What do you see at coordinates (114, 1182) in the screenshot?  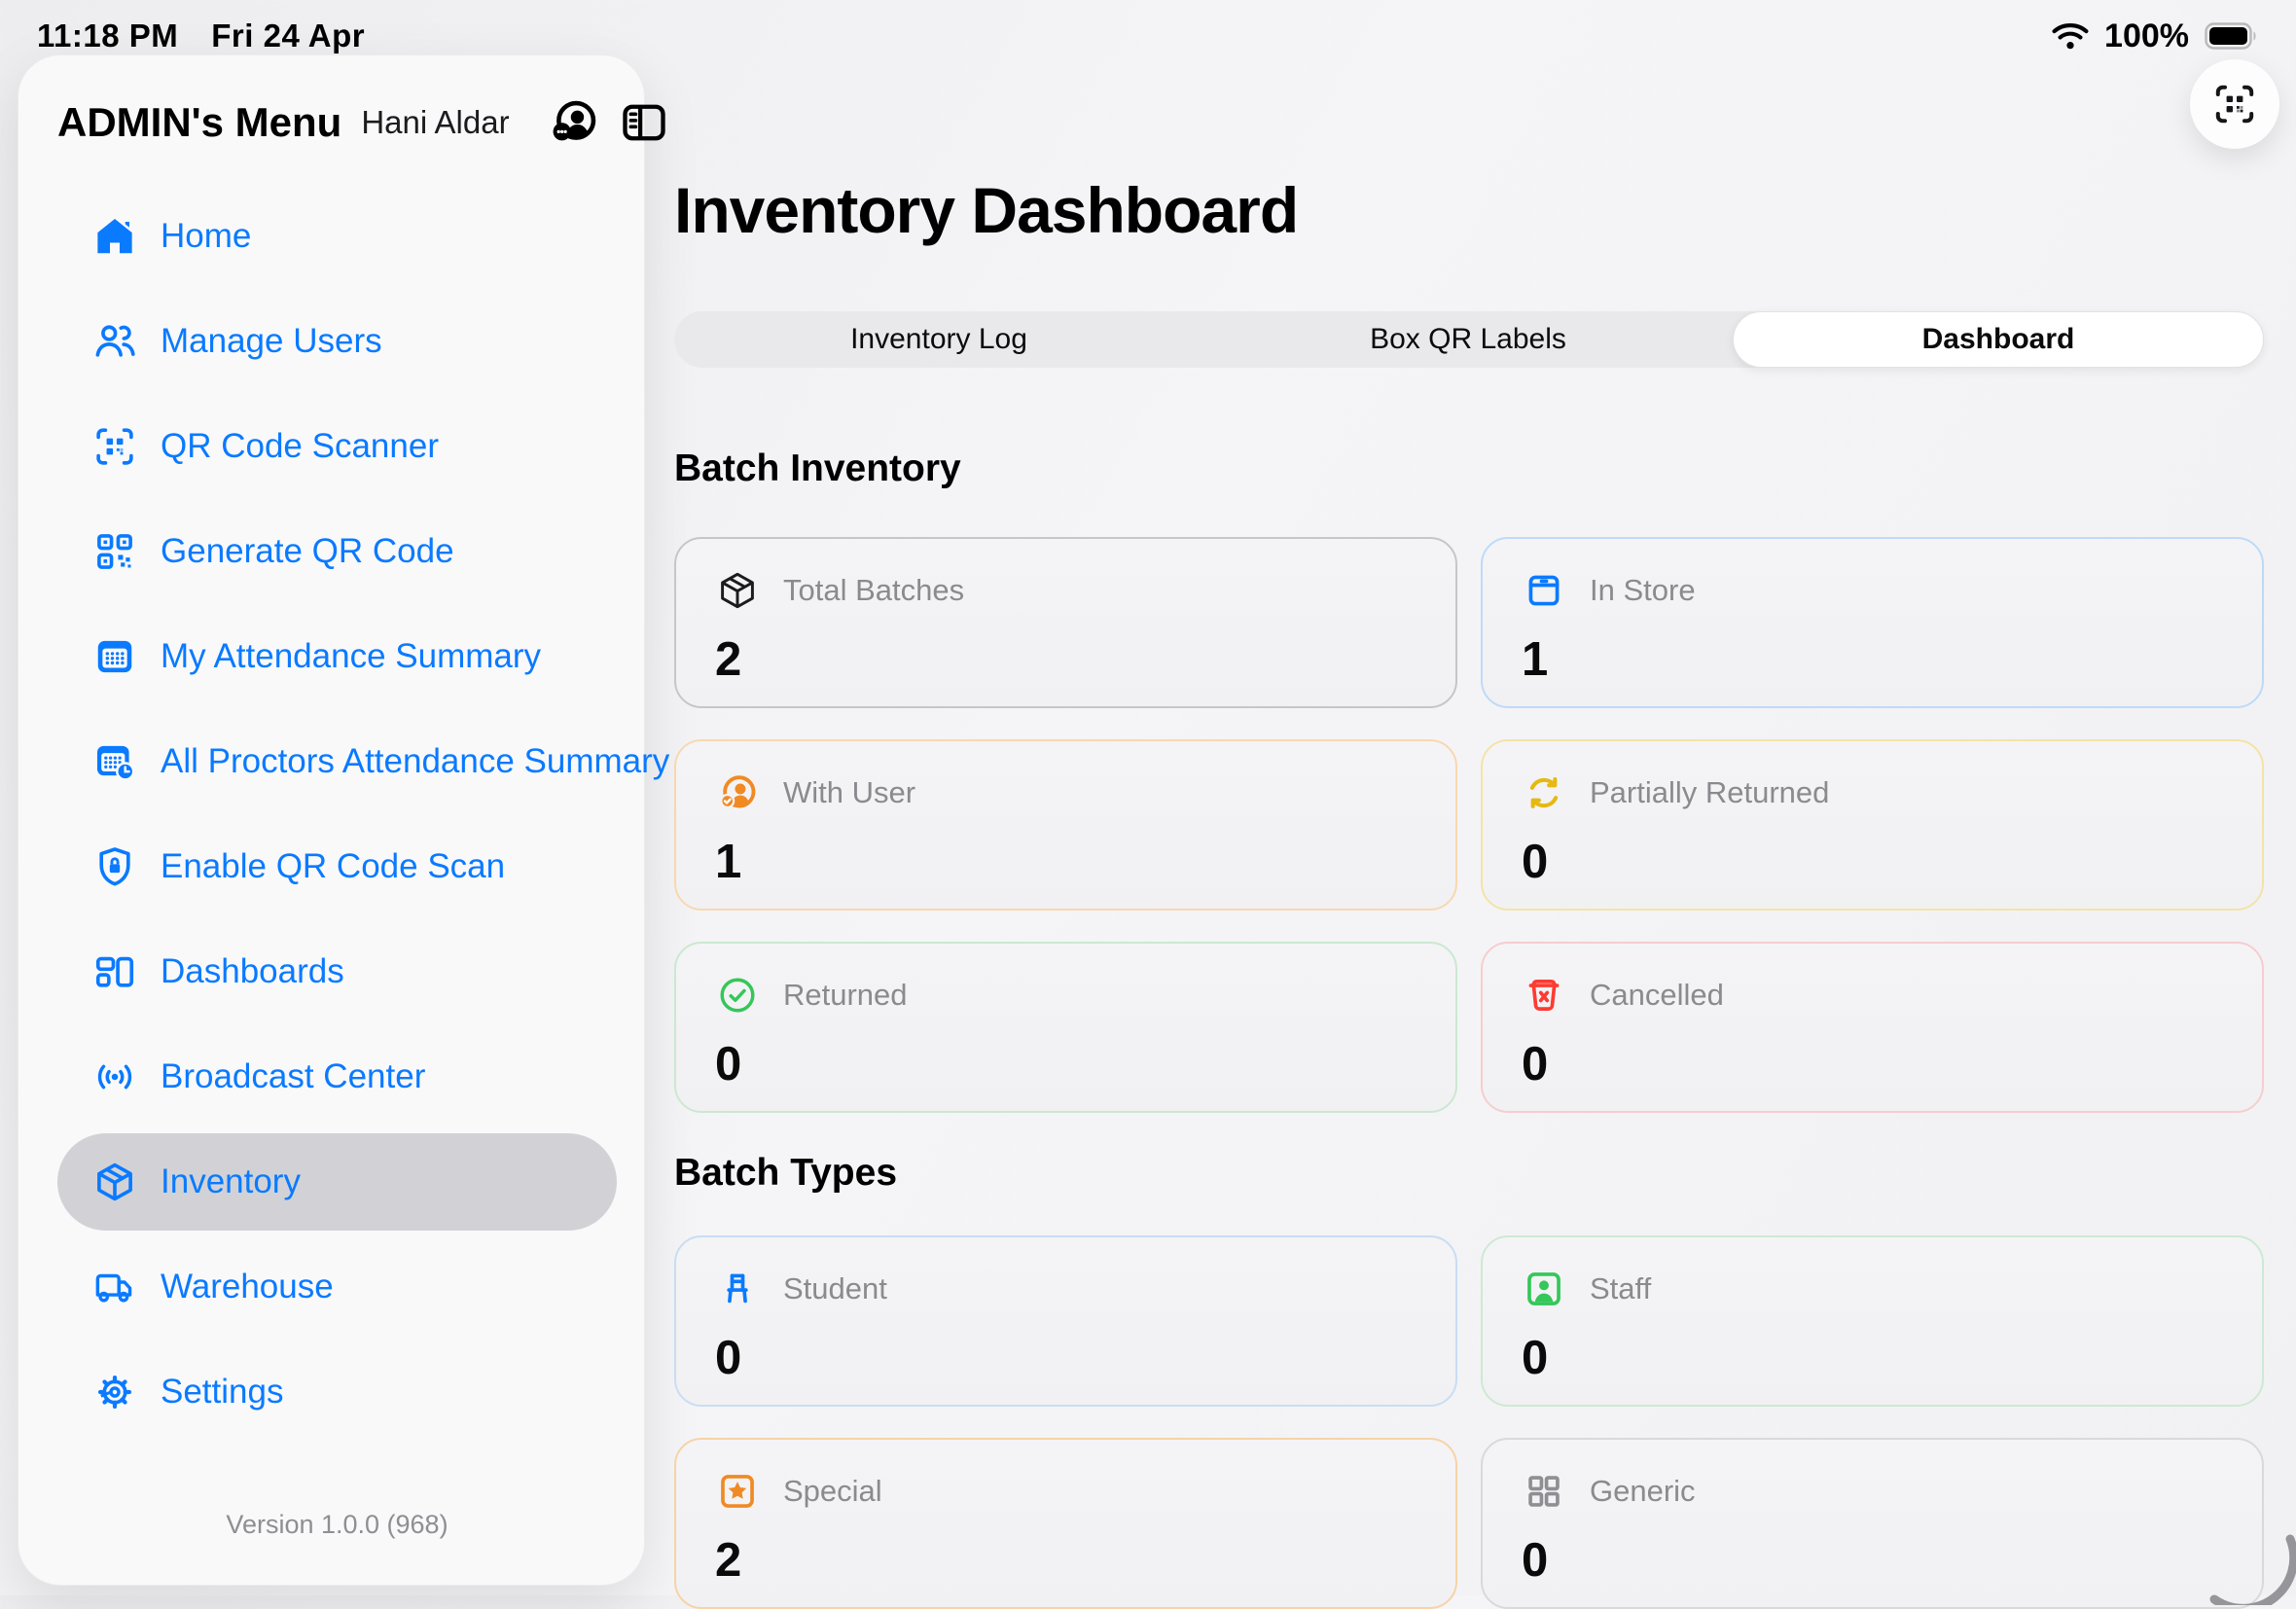 I see `inventory-box-icon` at bounding box center [114, 1182].